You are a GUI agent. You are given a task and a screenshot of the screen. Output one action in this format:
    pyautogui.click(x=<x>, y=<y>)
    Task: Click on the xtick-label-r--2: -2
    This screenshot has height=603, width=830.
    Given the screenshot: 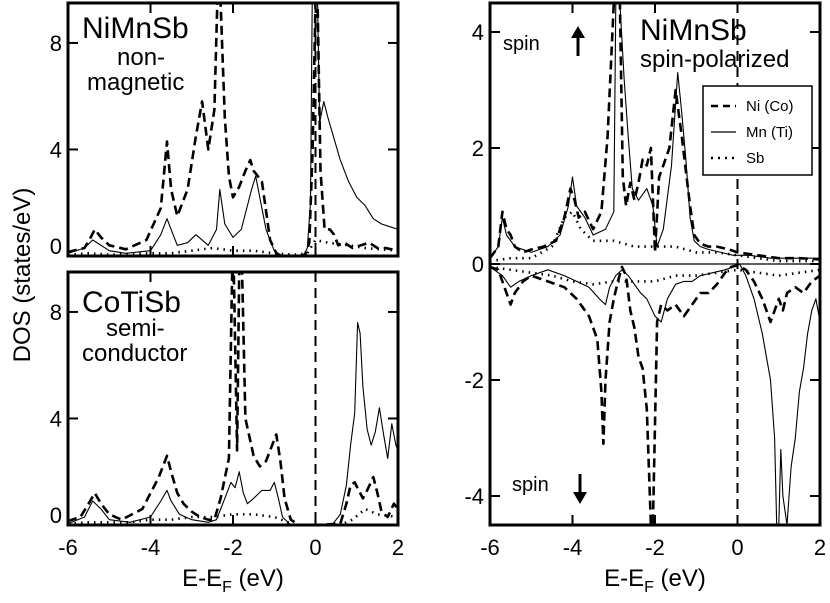 What is the action you would take?
    pyautogui.click(x=655, y=547)
    